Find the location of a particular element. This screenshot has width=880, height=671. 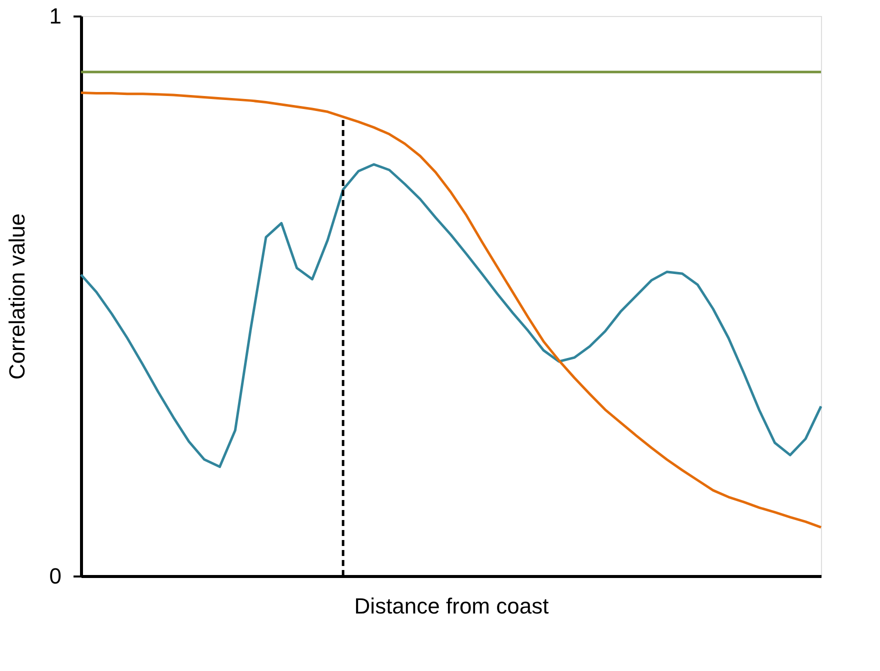

y-tick-label: 1 is located at coordinates (55, 16).